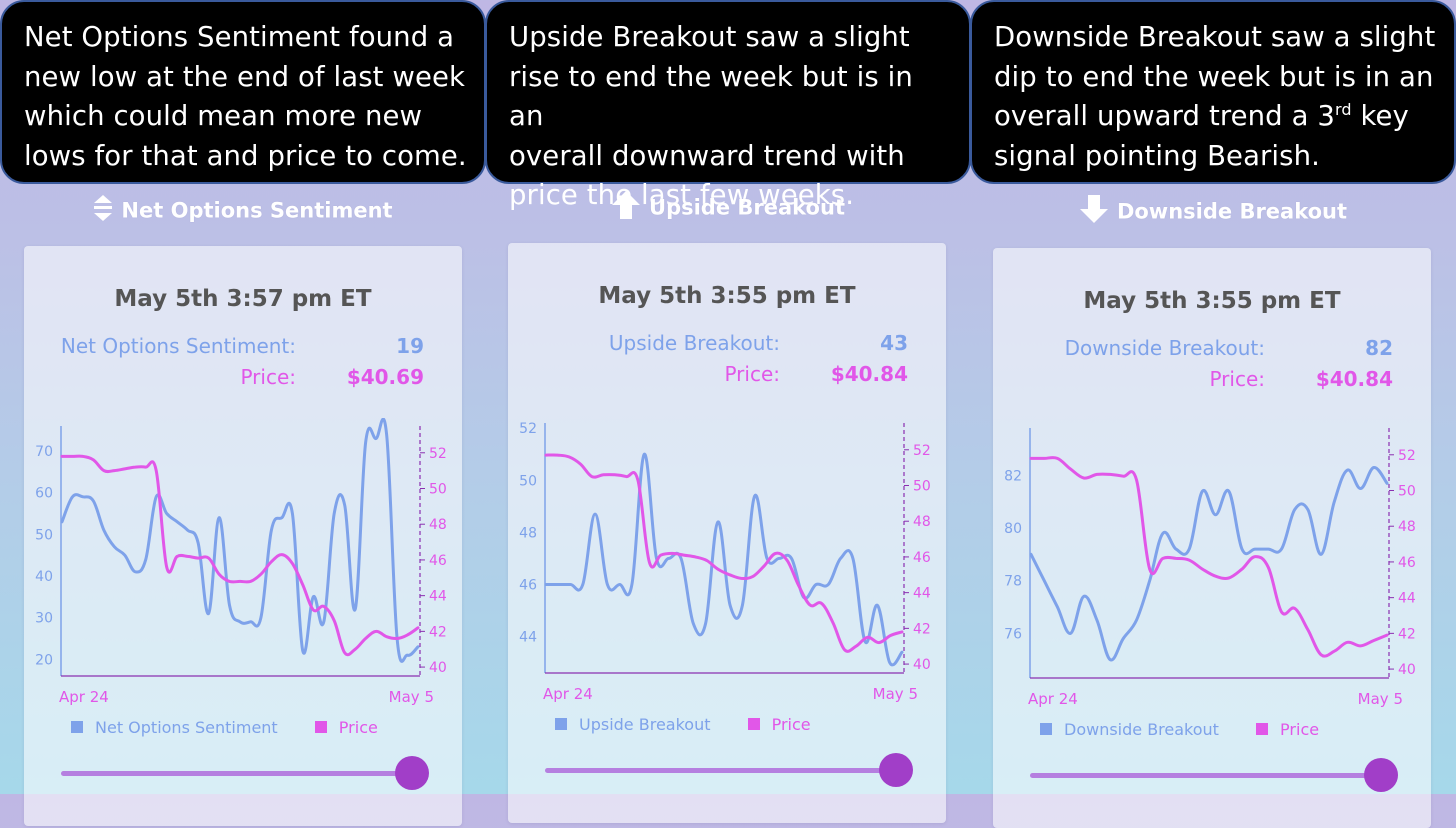  What do you see at coordinates (410, 346) in the screenshot?
I see `metric-value: 19` at bounding box center [410, 346].